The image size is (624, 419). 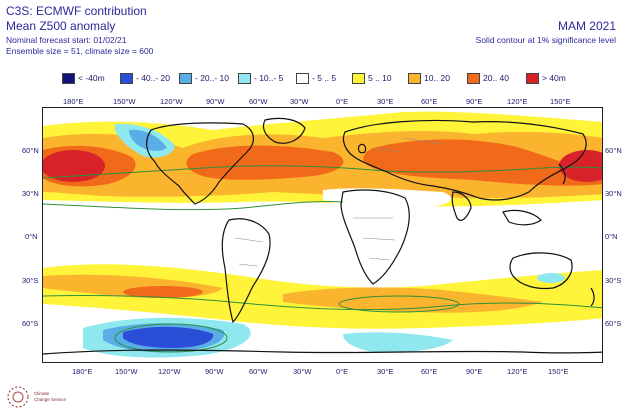 What do you see at coordinates (302, 371) in the screenshot?
I see `lon-label-bottom: 30°W` at bounding box center [302, 371].